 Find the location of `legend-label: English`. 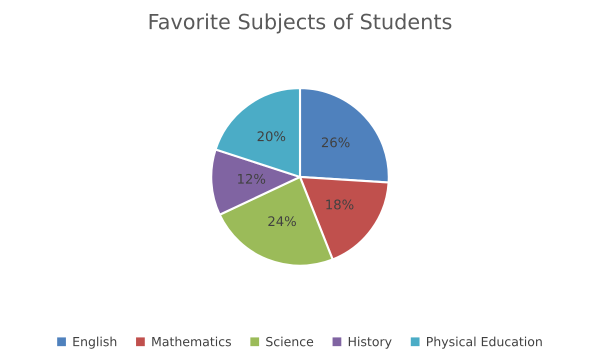

legend-label: English is located at coordinates (94, 342).